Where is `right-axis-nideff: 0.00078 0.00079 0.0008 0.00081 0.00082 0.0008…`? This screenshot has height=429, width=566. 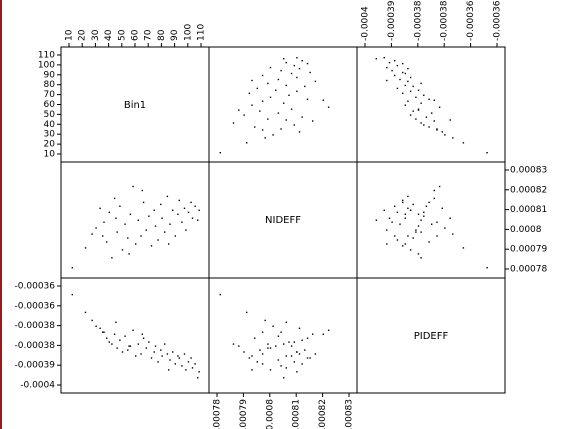 right-axis-nideff: 0.00078 0.00079 0.0008 0.00081 0.00082 0.0008… is located at coordinates (526, 220).